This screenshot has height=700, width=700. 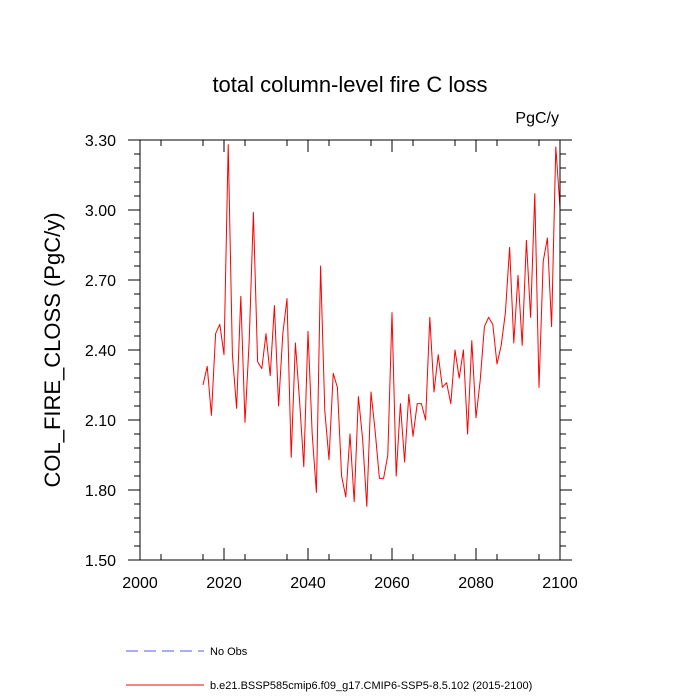 I want to click on x-tick-label: 2000, so click(x=140, y=583).